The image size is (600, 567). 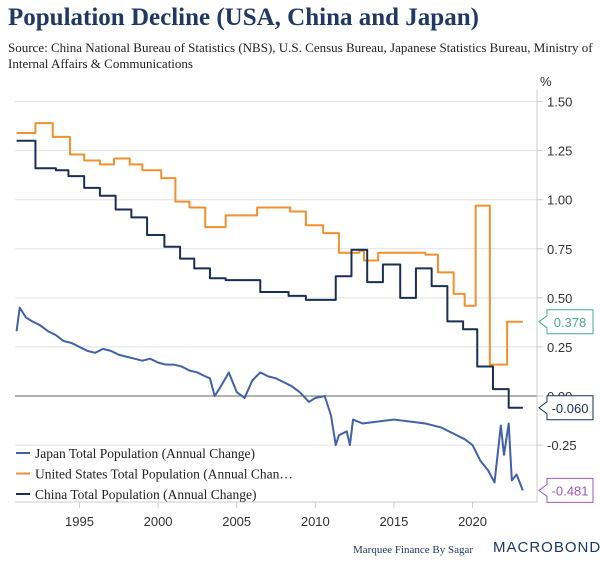 What do you see at coordinates (315, 521) in the screenshot?
I see `x-tick-label: 2010` at bounding box center [315, 521].